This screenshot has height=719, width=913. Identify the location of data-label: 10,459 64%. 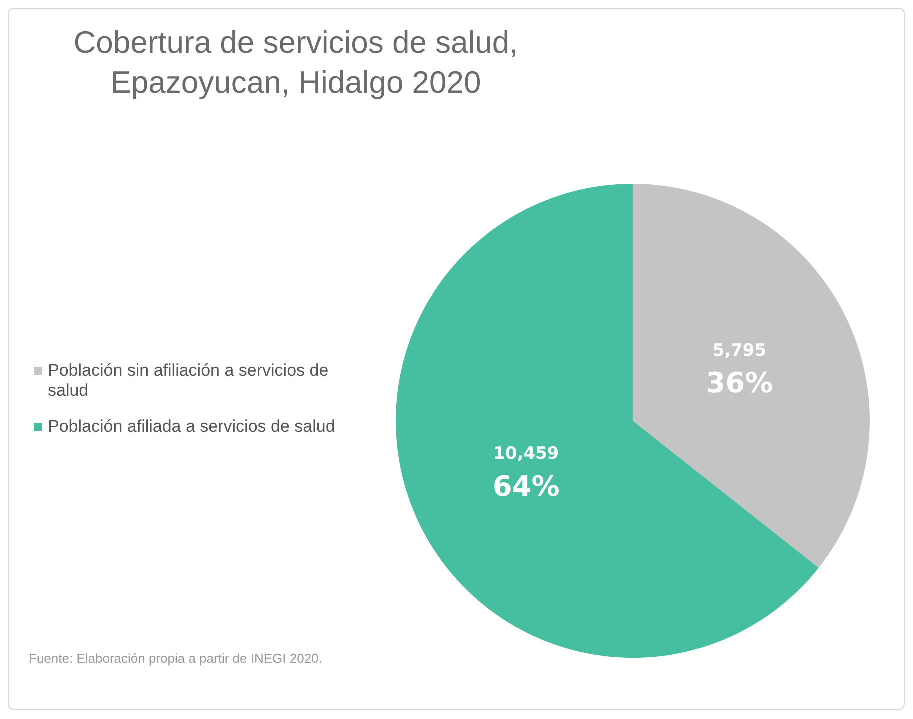
(526, 473).